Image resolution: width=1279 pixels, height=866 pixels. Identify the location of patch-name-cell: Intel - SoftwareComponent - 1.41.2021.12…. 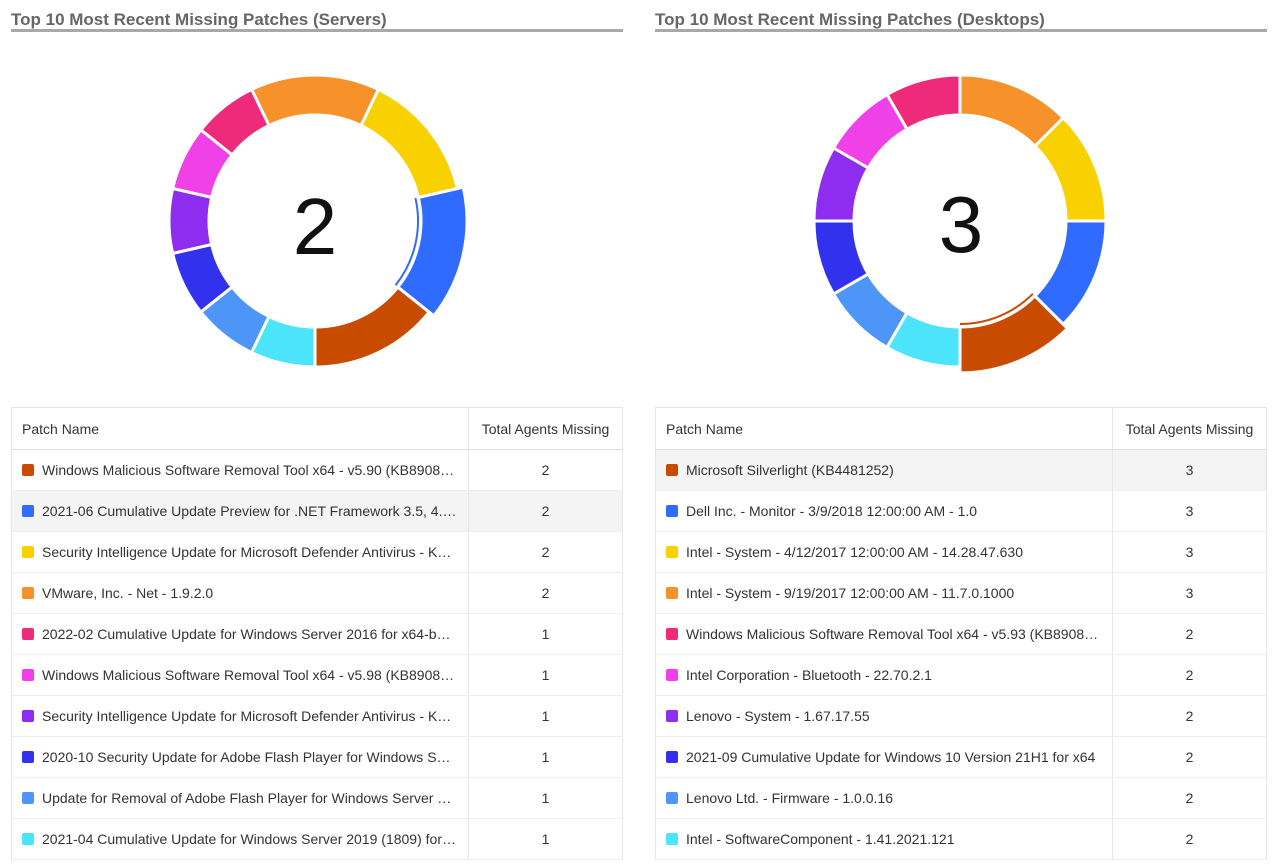
(884, 839).